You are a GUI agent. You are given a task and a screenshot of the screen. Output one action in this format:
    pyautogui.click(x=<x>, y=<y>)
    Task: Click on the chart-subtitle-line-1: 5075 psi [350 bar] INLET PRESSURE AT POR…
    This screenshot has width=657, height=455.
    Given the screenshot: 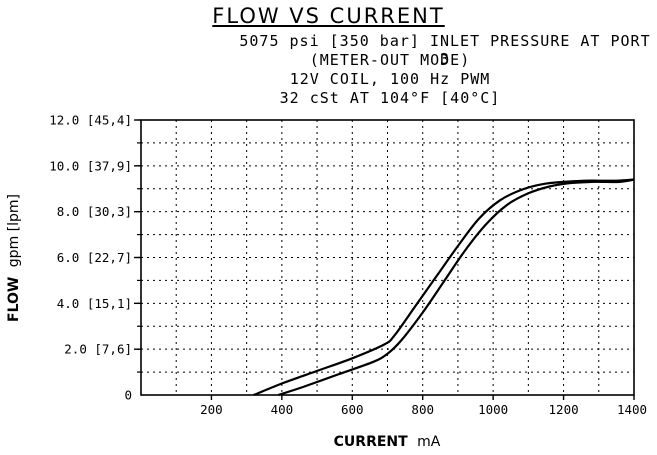 What is the action you would take?
    pyautogui.click(x=445, y=50)
    